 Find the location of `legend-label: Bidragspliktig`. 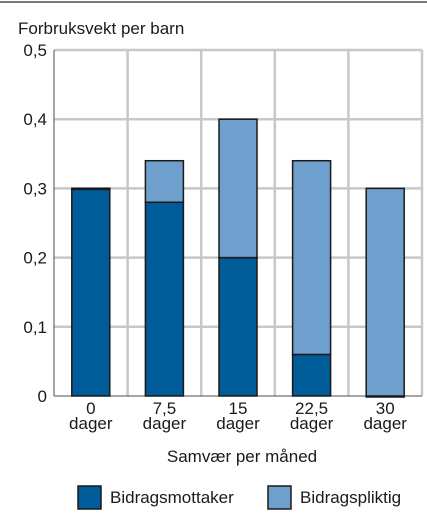

legend-label: Bidragspliktig is located at coordinates (350, 497).